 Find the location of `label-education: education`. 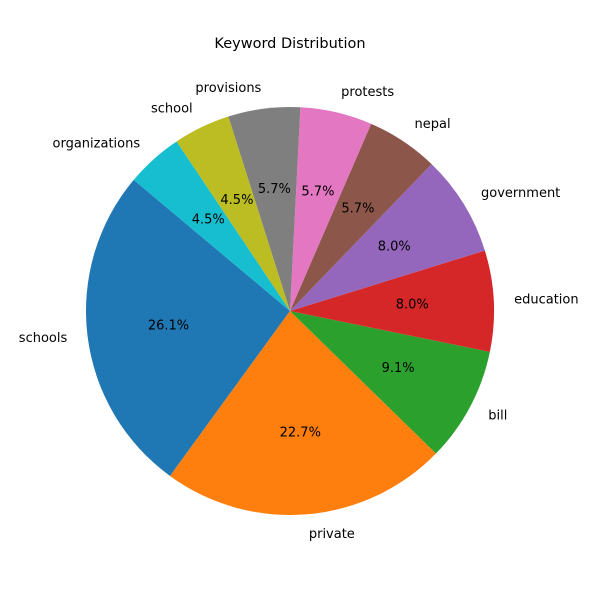

label-education: education is located at coordinates (546, 299).